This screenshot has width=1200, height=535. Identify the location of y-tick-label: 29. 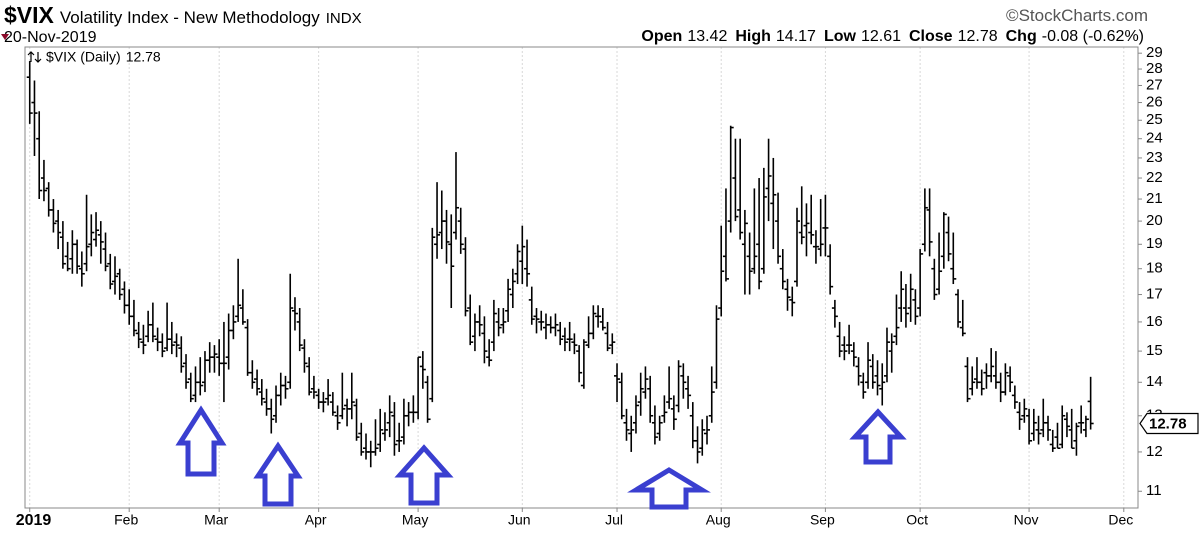
(1154, 52).